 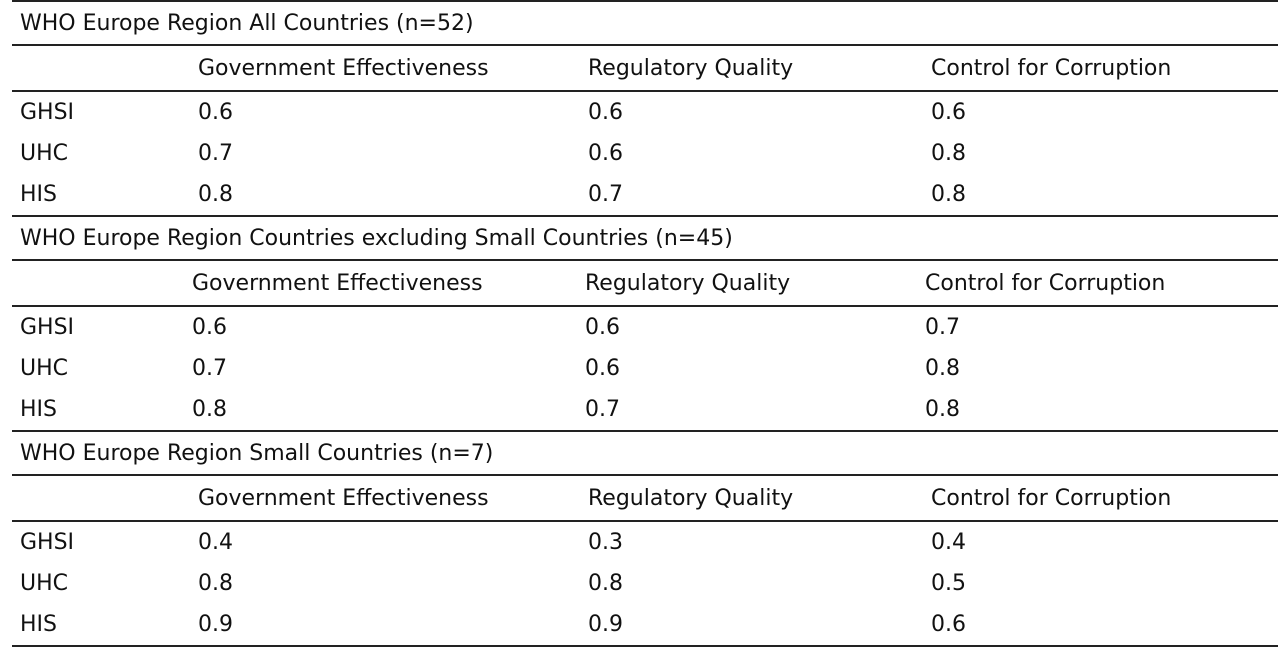 I want to click on table-row: GHSI 0.4 0.3 0.4, so click(x=645, y=542).